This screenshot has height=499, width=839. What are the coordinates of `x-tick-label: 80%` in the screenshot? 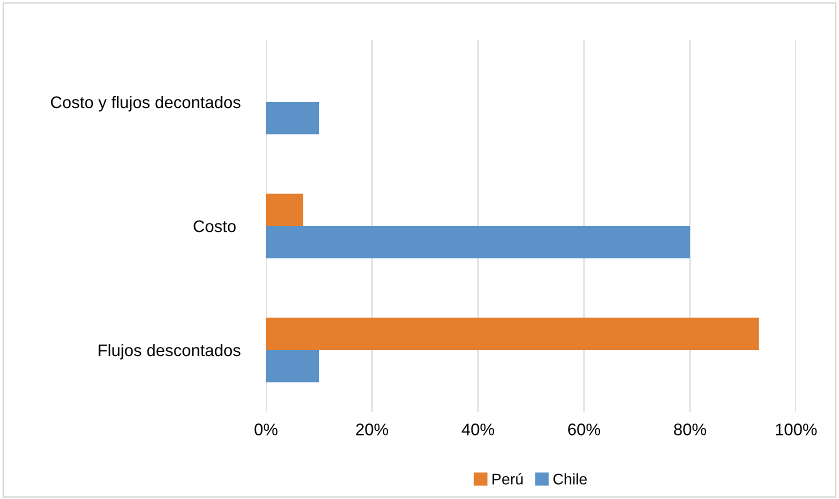 It's located at (690, 430).